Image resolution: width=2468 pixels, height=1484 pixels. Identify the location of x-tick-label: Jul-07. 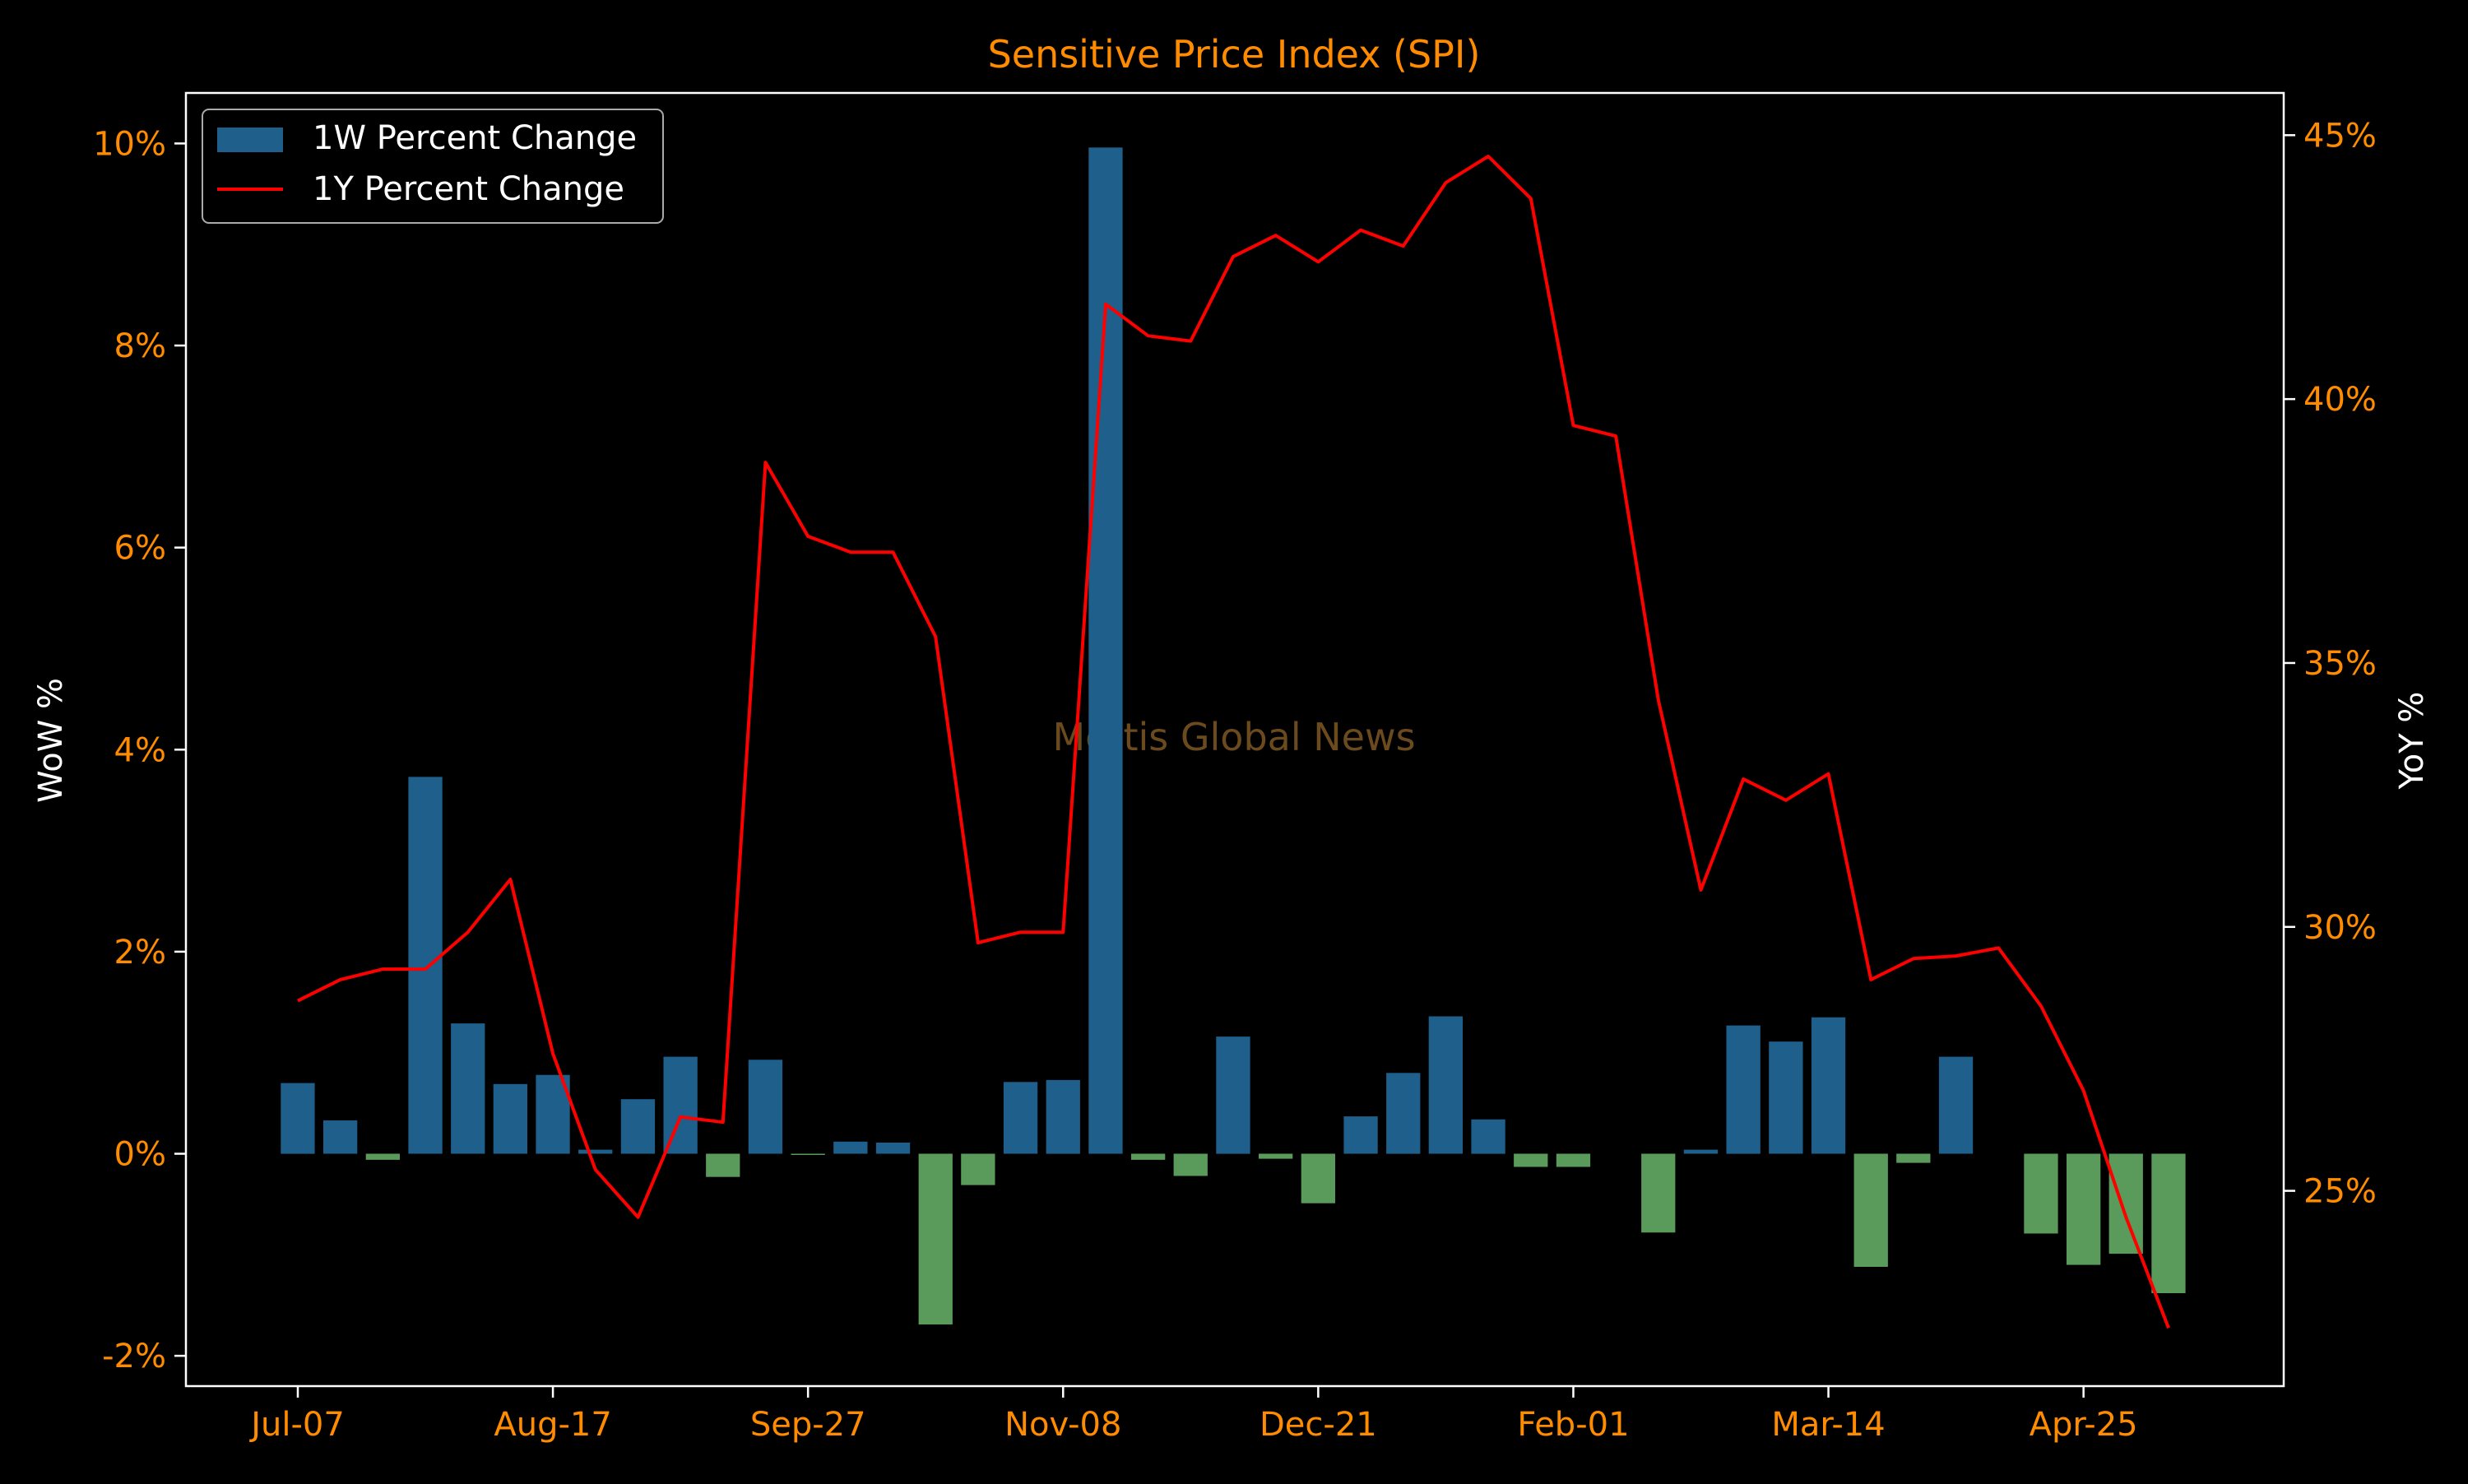
(296, 1425).